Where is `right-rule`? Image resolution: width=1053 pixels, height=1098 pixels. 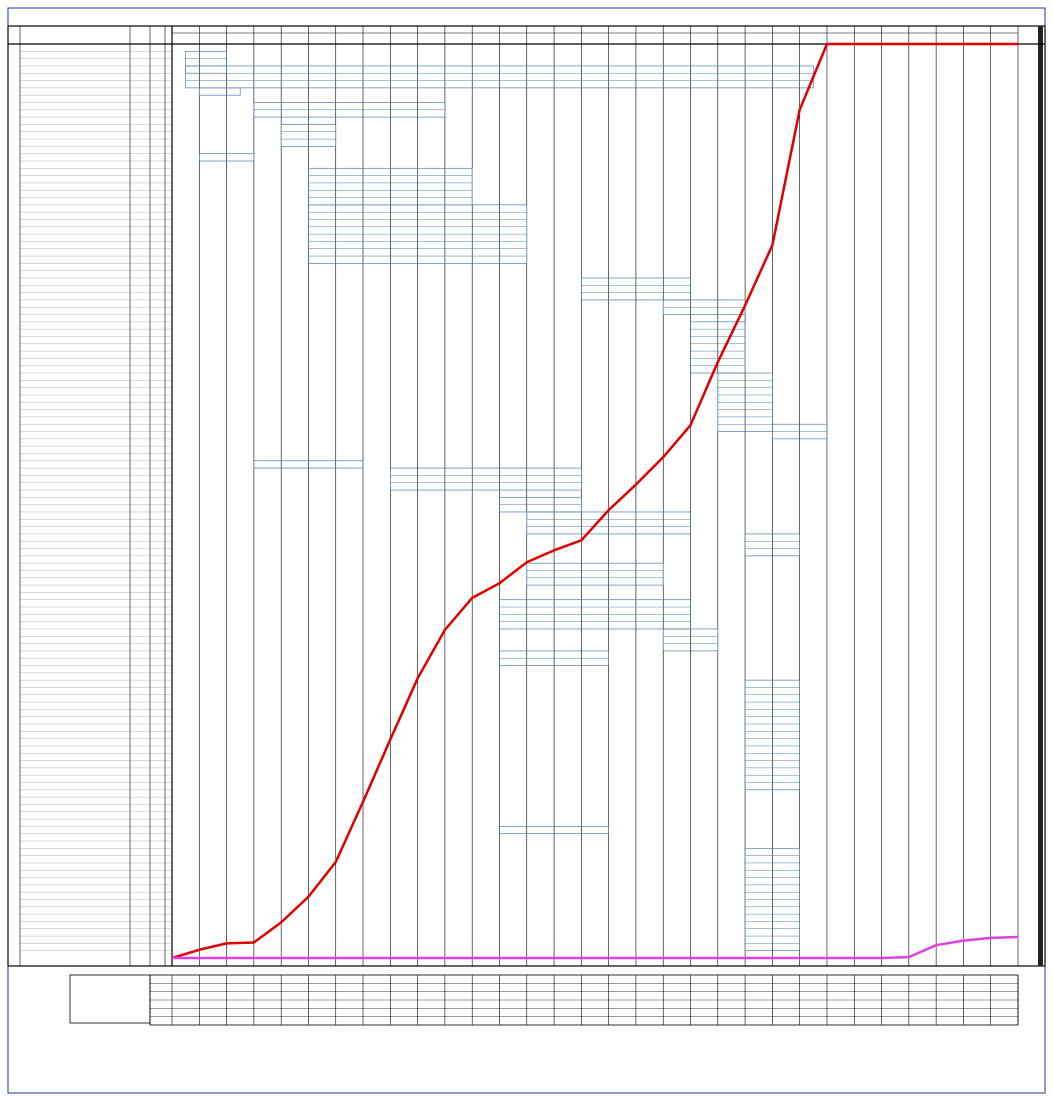 right-rule is located at coordinates (1040, 496).